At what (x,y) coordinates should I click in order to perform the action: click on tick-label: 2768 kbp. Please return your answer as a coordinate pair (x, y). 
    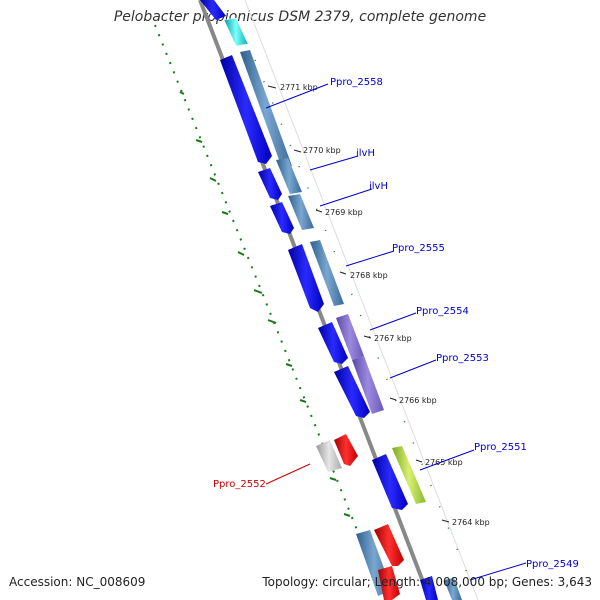
    Looking at the image, I should click on (369, 275).